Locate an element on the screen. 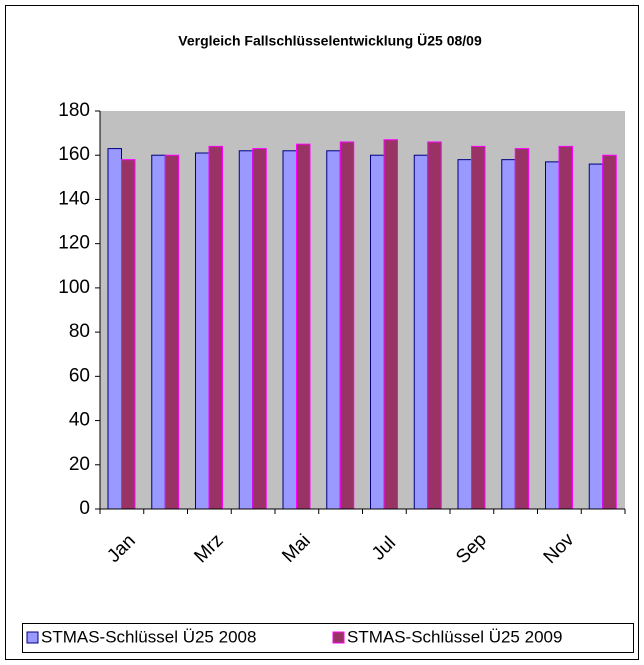  legend-label: STMAS-Schlüssel Ü25 2009 is located at coordinates (454, 636).